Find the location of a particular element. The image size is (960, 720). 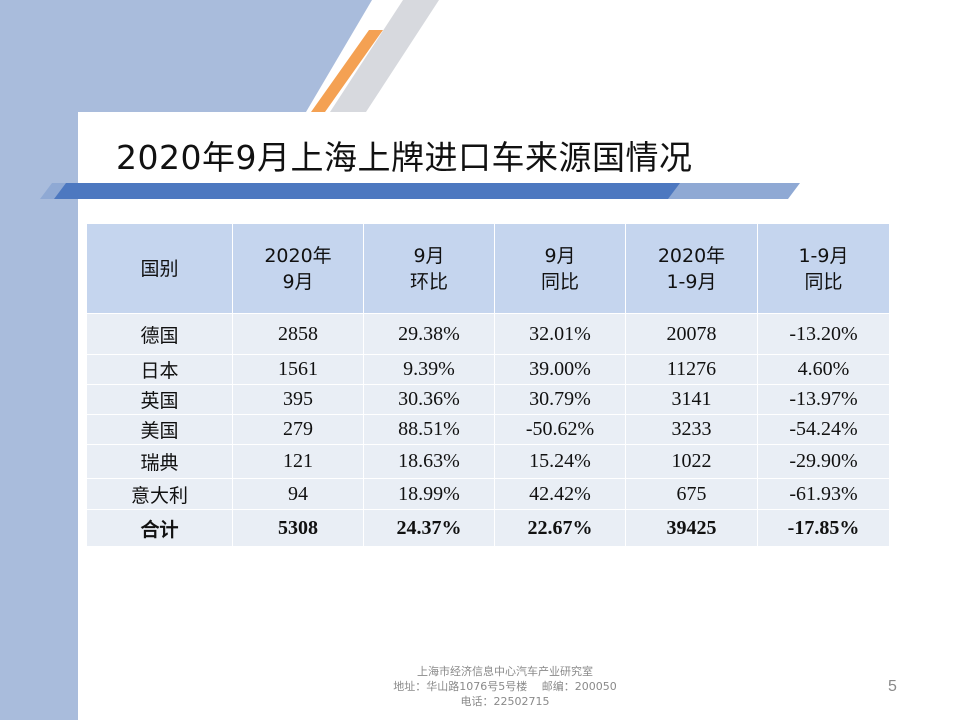

page-title: 2020年9月上海上牌进口车来源国情况 is located at coordinates (404, 157).